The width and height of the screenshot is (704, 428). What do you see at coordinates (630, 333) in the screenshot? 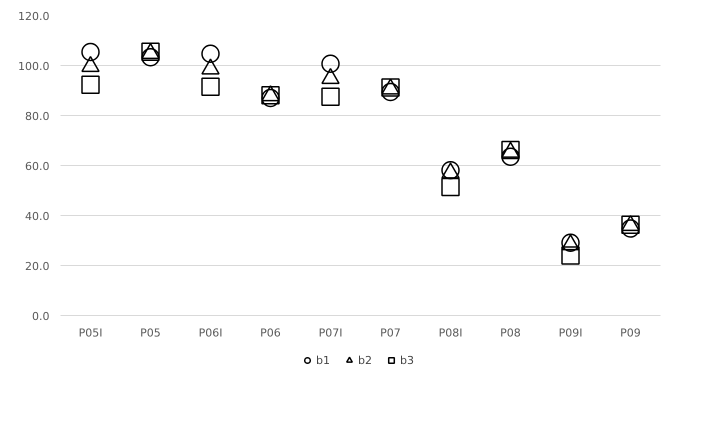
I see `x-tick-label: P09` at bounding box center [630, 333].